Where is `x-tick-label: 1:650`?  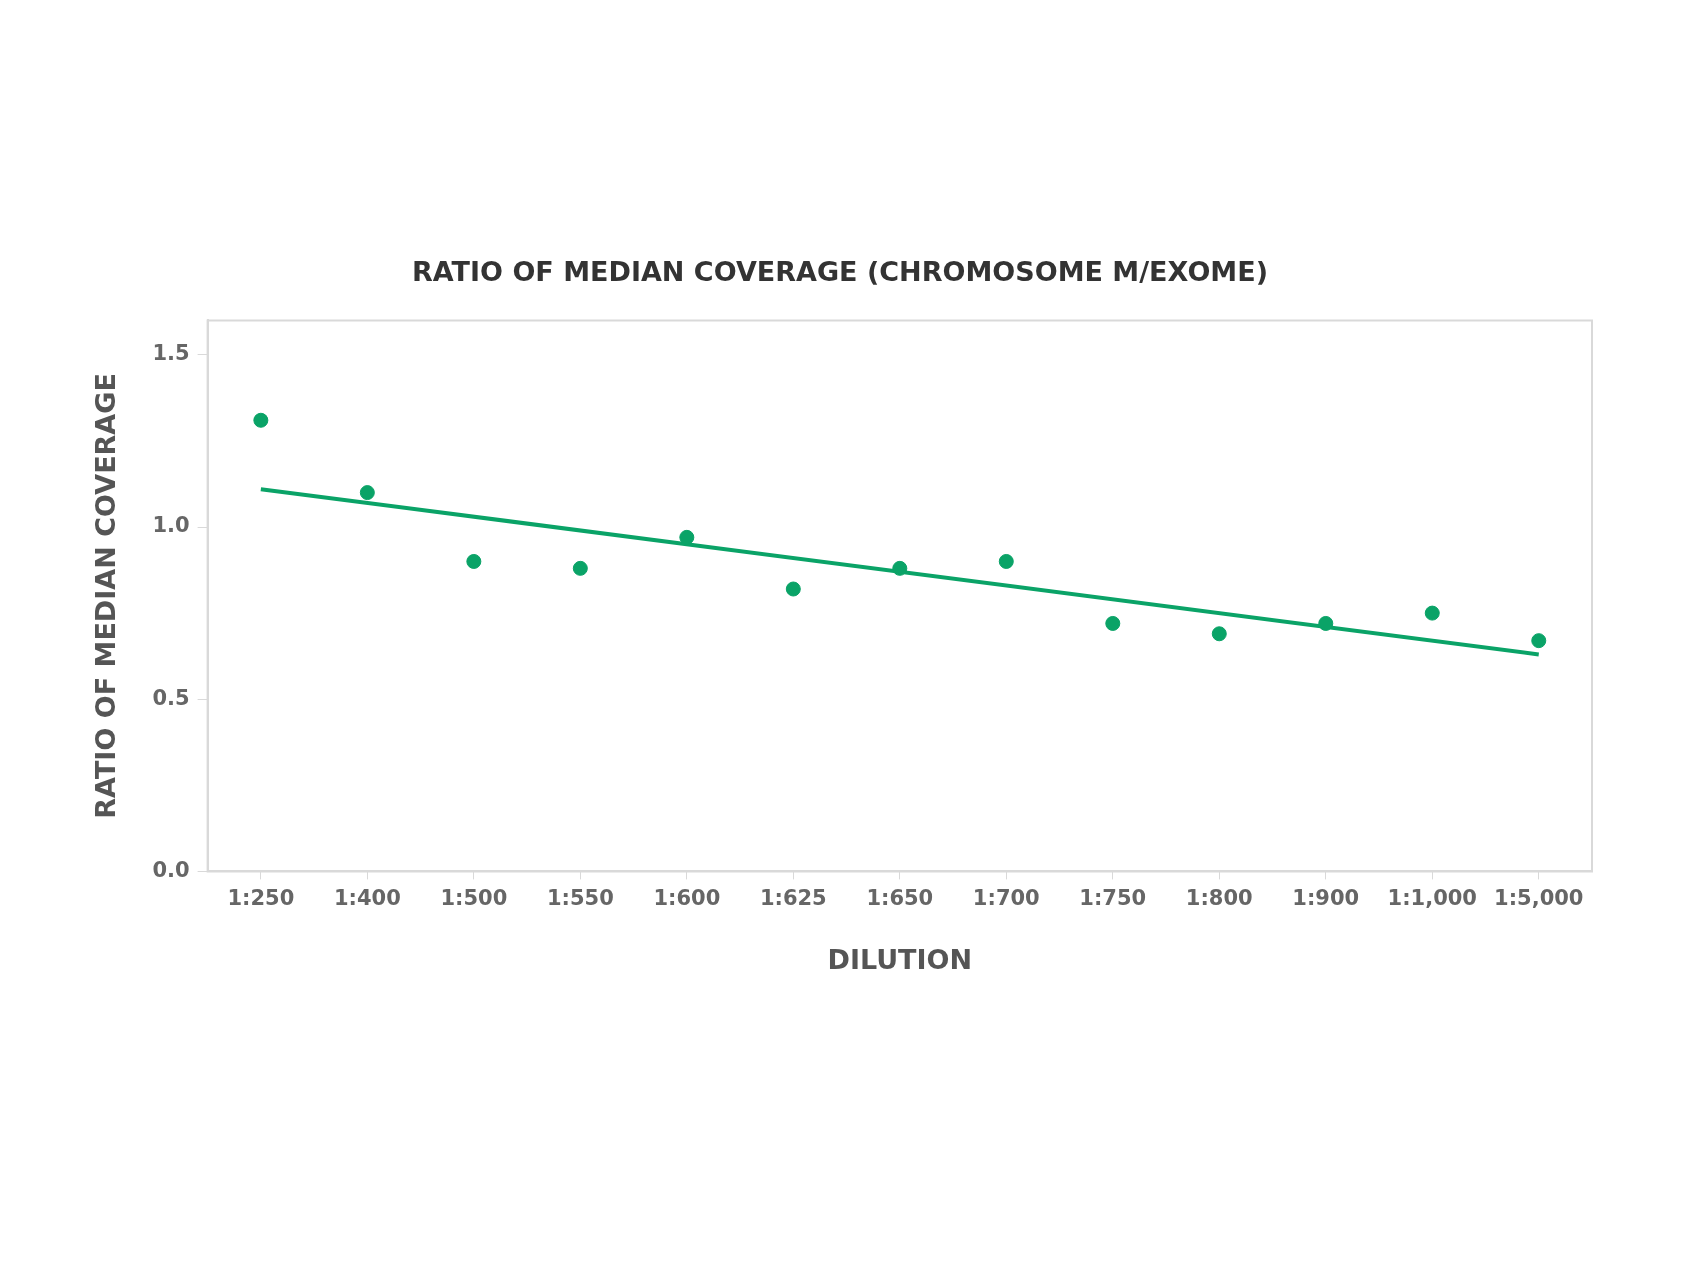 x-tick-label: 1:650 is located at coordinates (900, 898).